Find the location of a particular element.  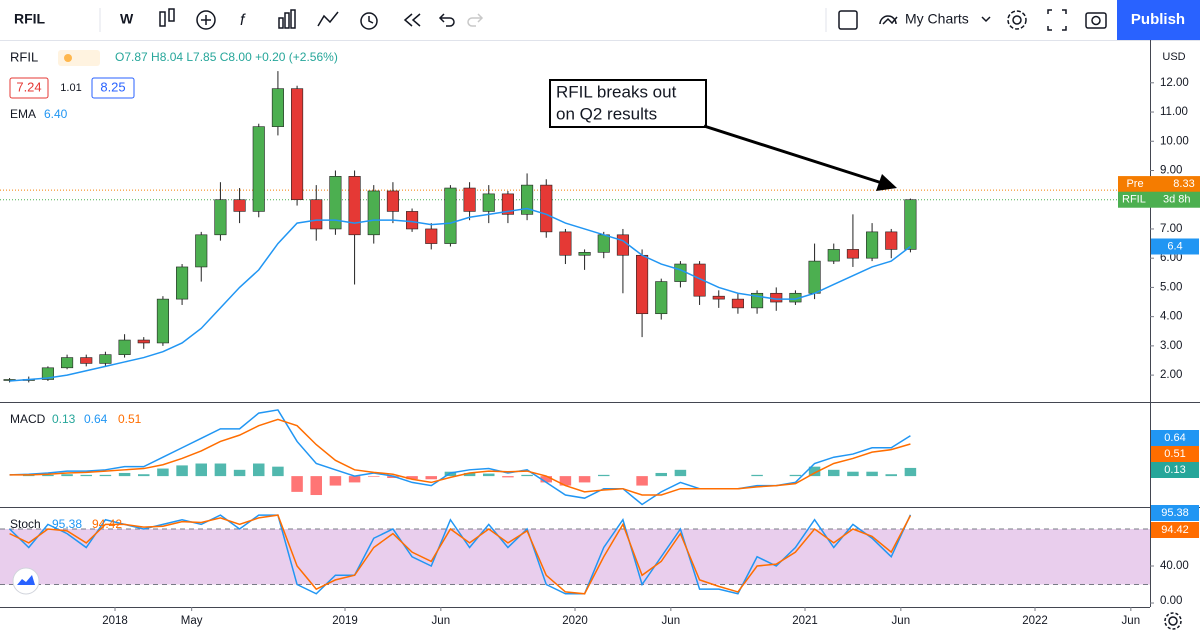

publish-button: Publish is located at coordinates (1158, 19).